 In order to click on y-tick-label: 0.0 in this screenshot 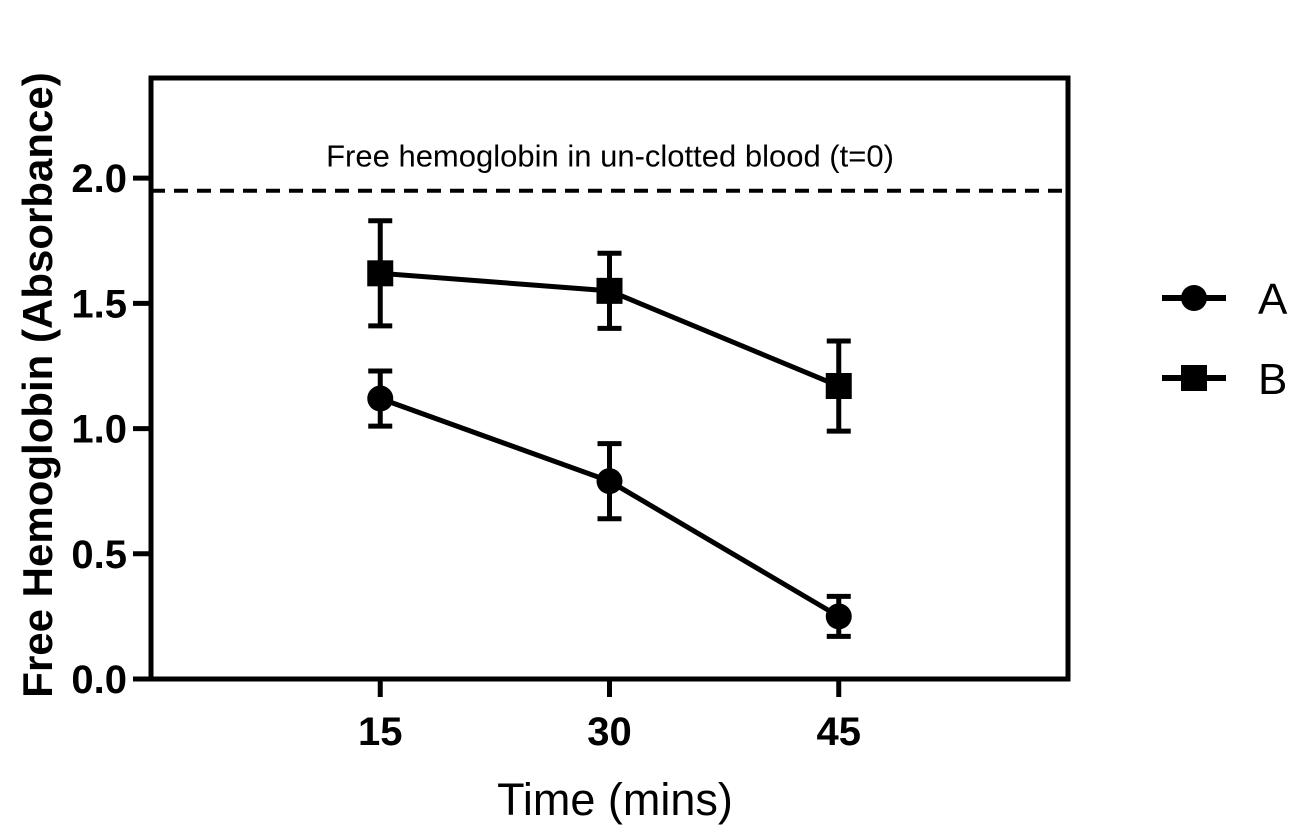, I will do `click(99, 680)`.